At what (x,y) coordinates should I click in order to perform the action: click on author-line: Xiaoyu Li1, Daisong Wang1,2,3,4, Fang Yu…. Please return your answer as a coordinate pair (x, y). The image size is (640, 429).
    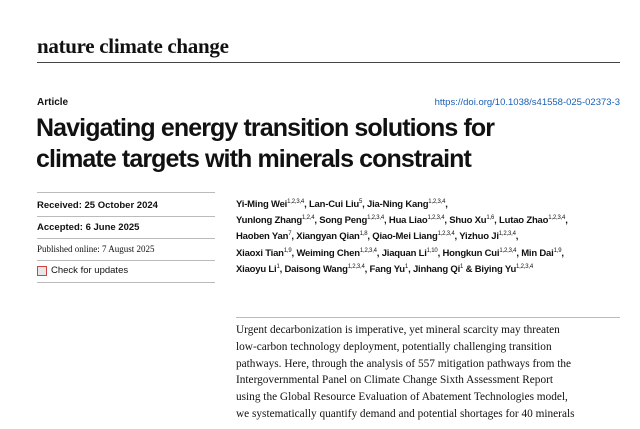
    Looking at the image, I should click on (402, 272).